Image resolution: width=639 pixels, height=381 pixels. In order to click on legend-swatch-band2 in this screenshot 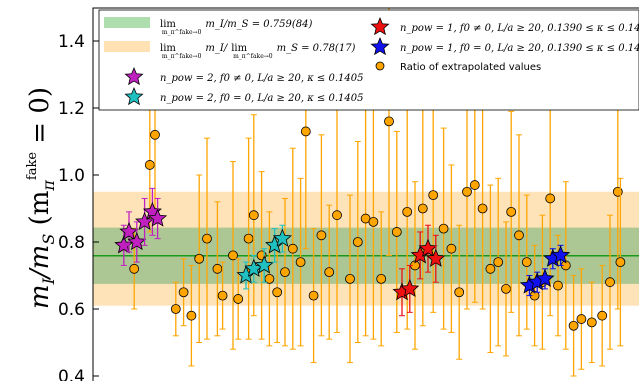, I will do `click(127, 46)`.